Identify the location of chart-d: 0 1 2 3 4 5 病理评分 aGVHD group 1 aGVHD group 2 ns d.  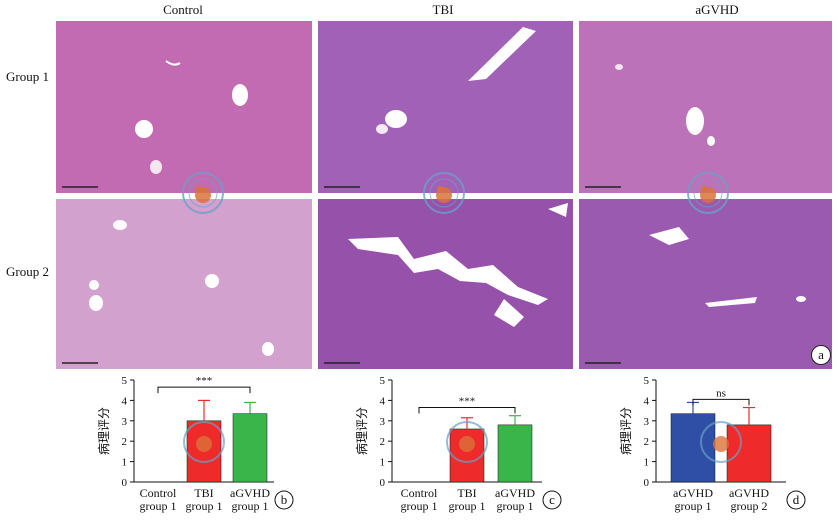
(712, 449).